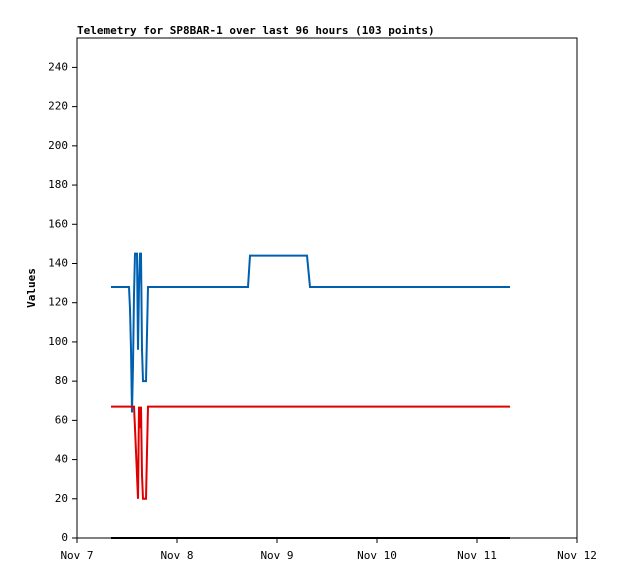 Image resolution: width=618 pixels, height=579 pixels. What do you see at coordinates (310, 452) in the screenshot?
I see `series-line` at bounding box center [310, 452].